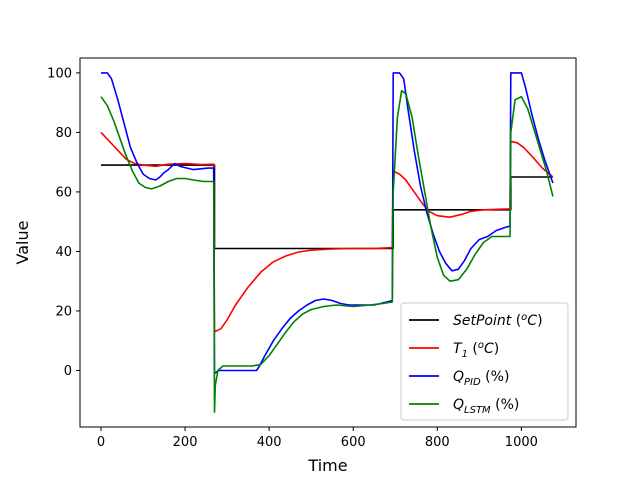 This screenshot has width=640, height=480. What do you see at coordinates (476, 350) in the screenshot?
I see `legend-label-t1: T1 (oC)` at bounding box center [476, 350].